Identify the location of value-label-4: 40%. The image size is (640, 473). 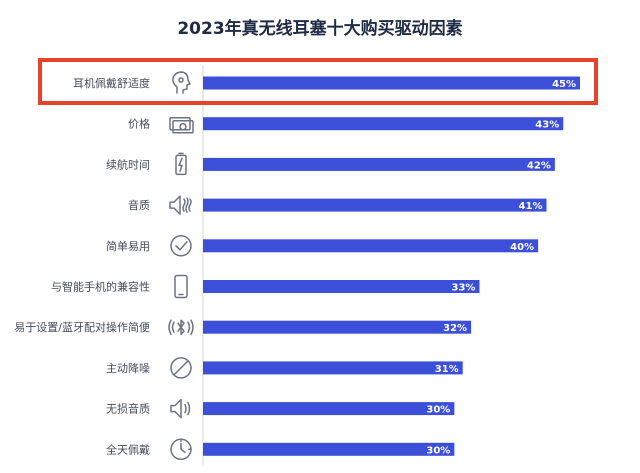
(522, 247).